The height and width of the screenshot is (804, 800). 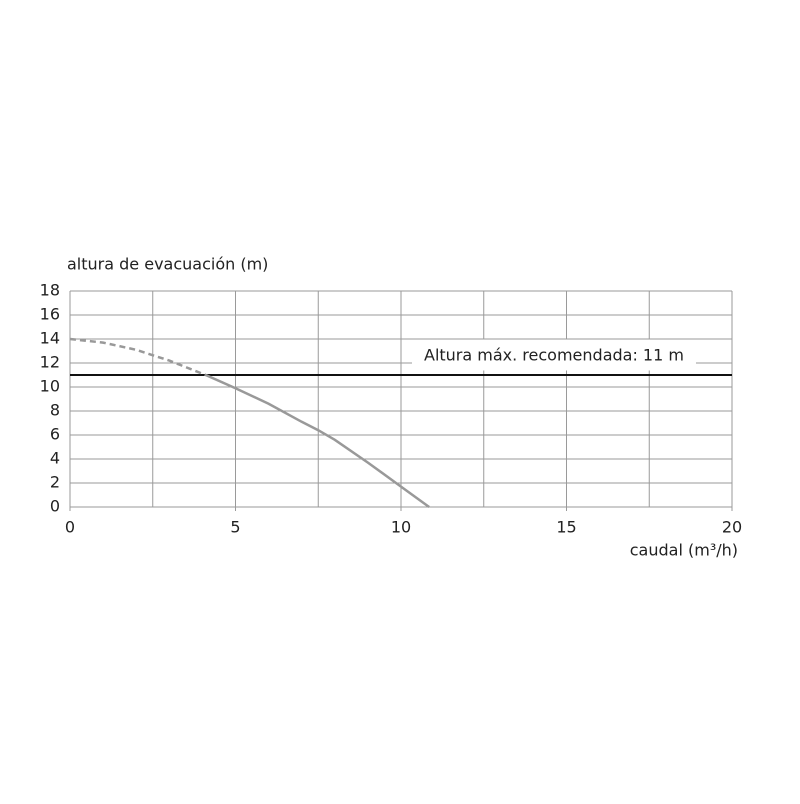 What do you see at coordinates (235, 527) in the screenshot?
I see `x-tick-label: 5` at bounding box center [235, 527].